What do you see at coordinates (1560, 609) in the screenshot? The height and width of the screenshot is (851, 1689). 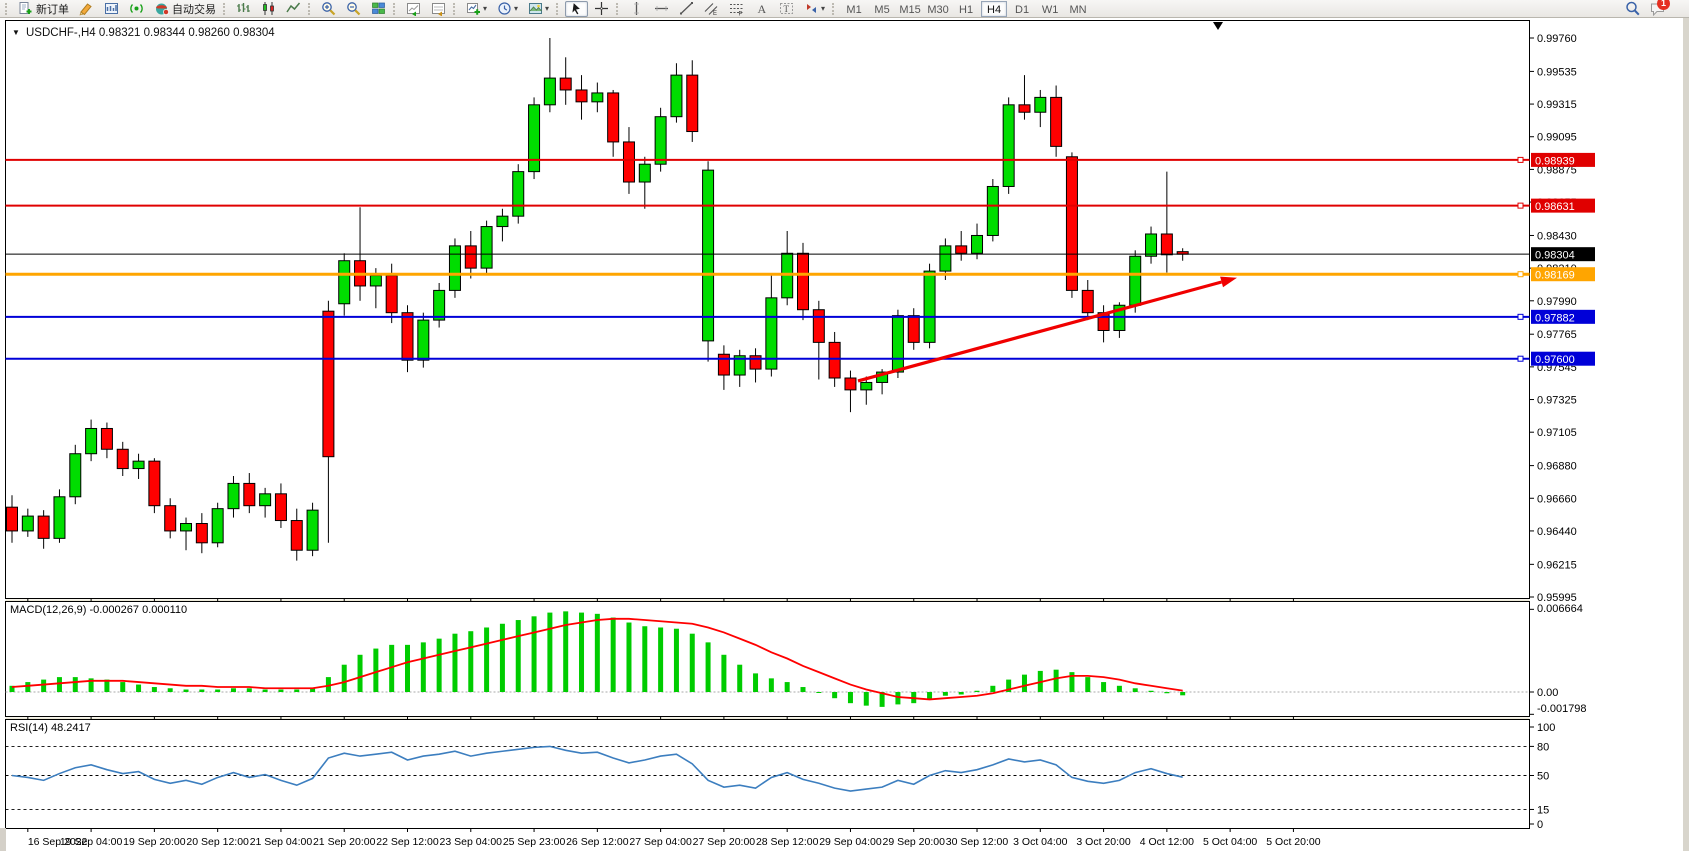 I see `svg-text: 0.006664` at bounding box center [1560, 609].